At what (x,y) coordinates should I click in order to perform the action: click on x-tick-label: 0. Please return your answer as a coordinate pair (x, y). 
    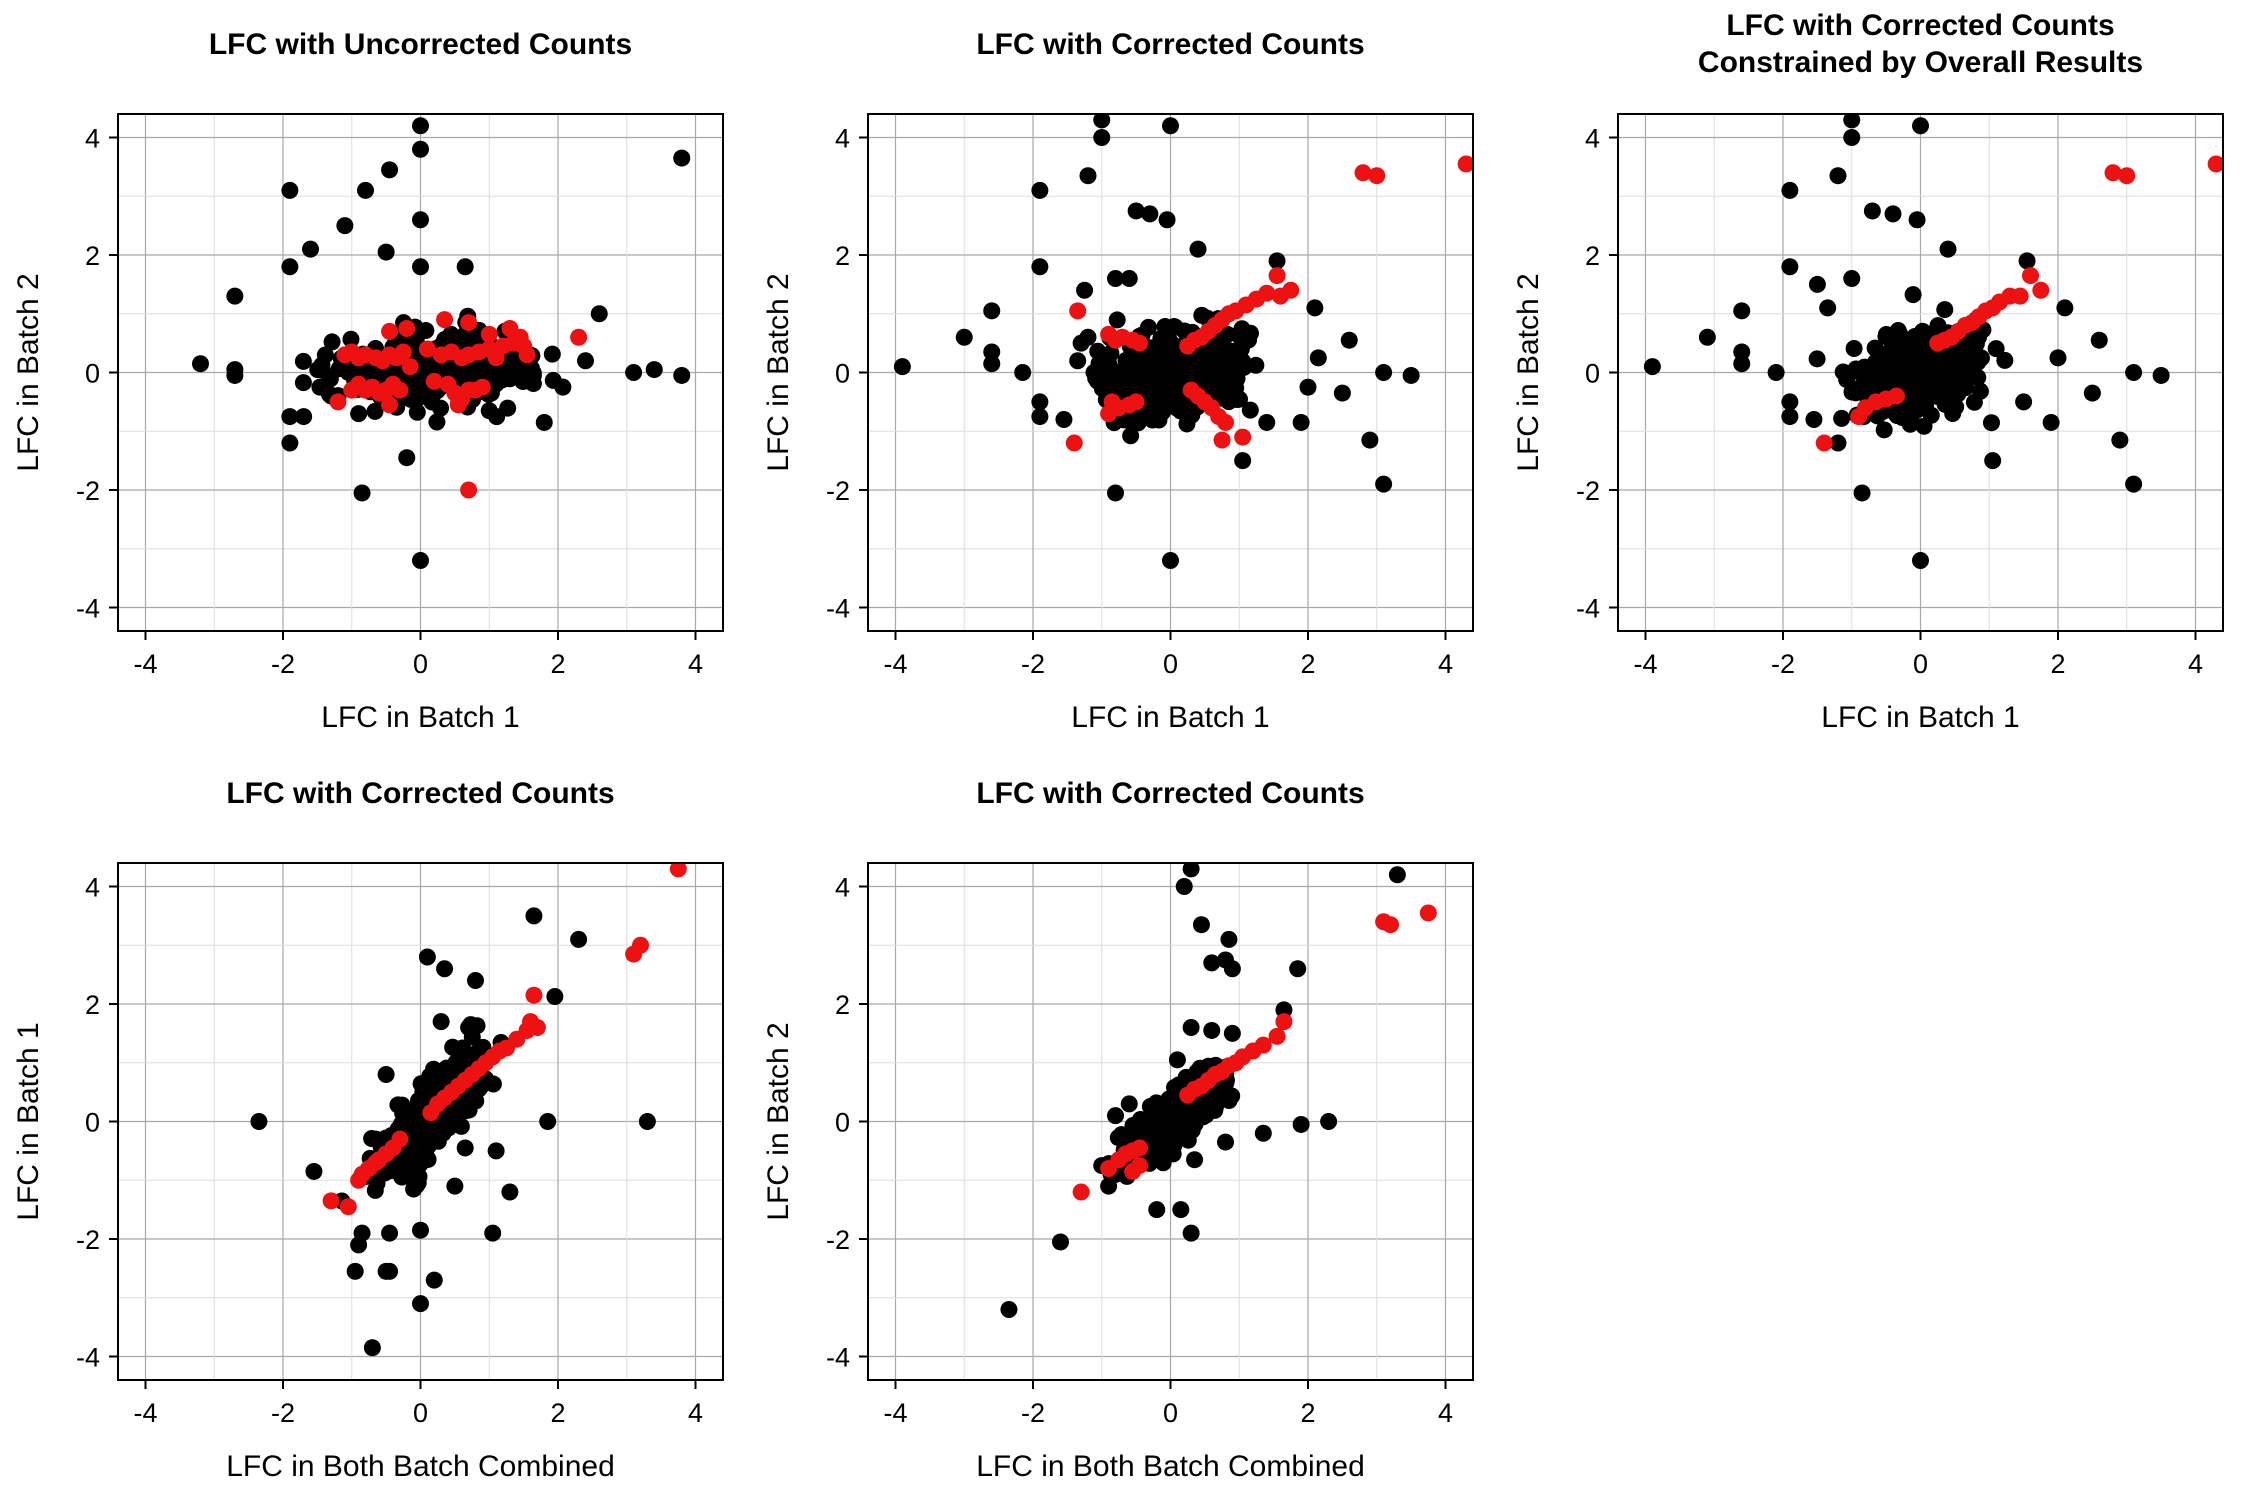
    Looking at the image, I should click on (420, 664).